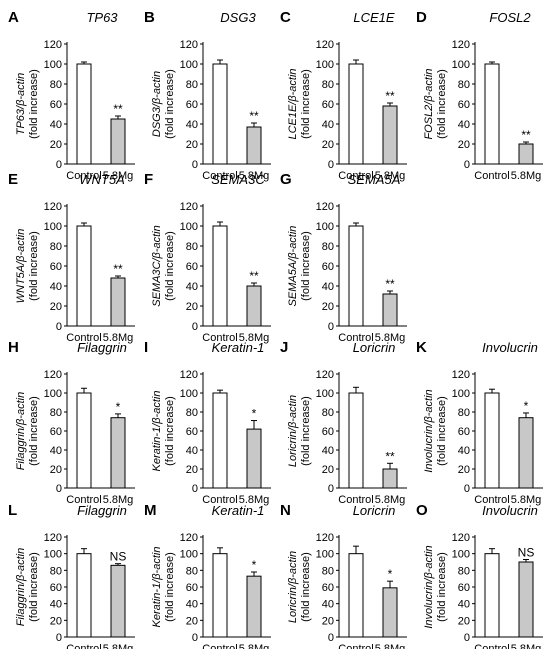  I want to click on panel-b-ytick-label: 0, so click(195, 165).